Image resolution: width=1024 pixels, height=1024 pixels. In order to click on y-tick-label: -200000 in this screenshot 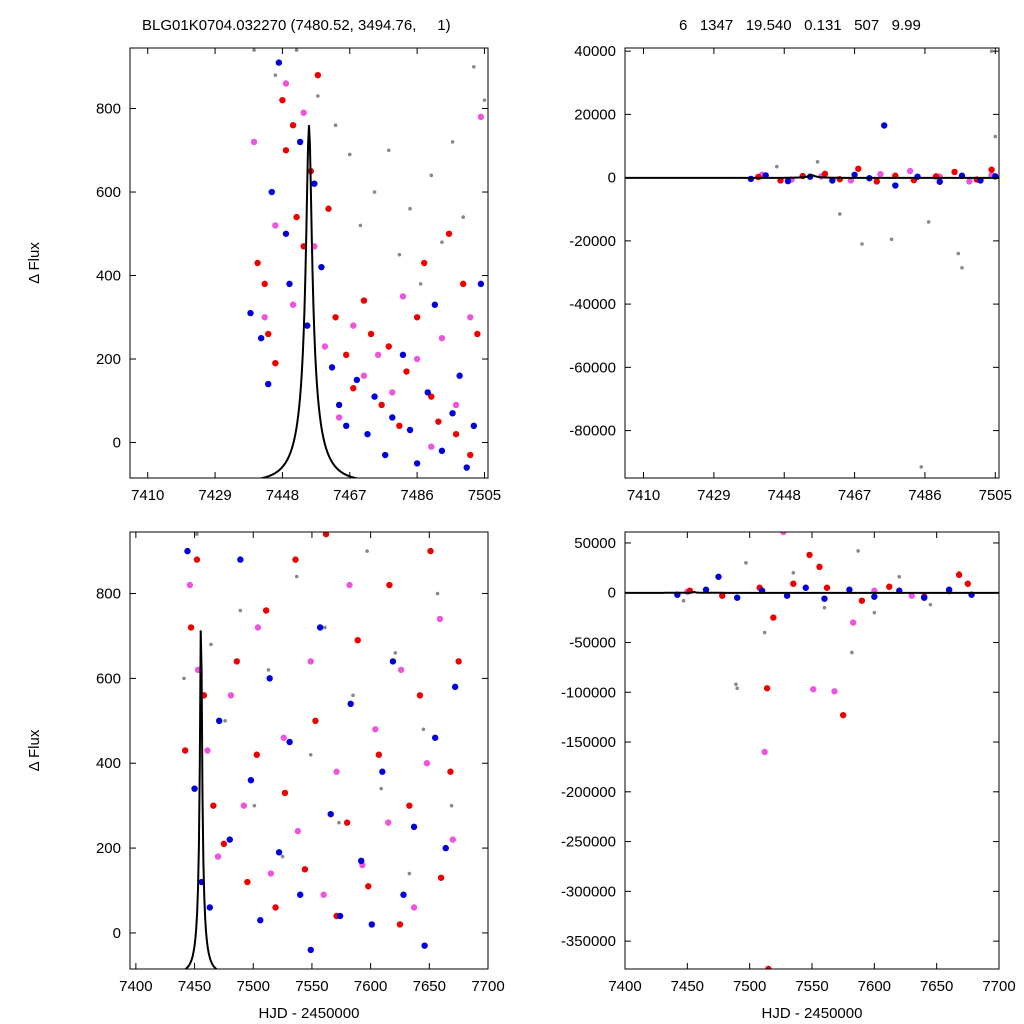, I will do `click(588, 792)`.